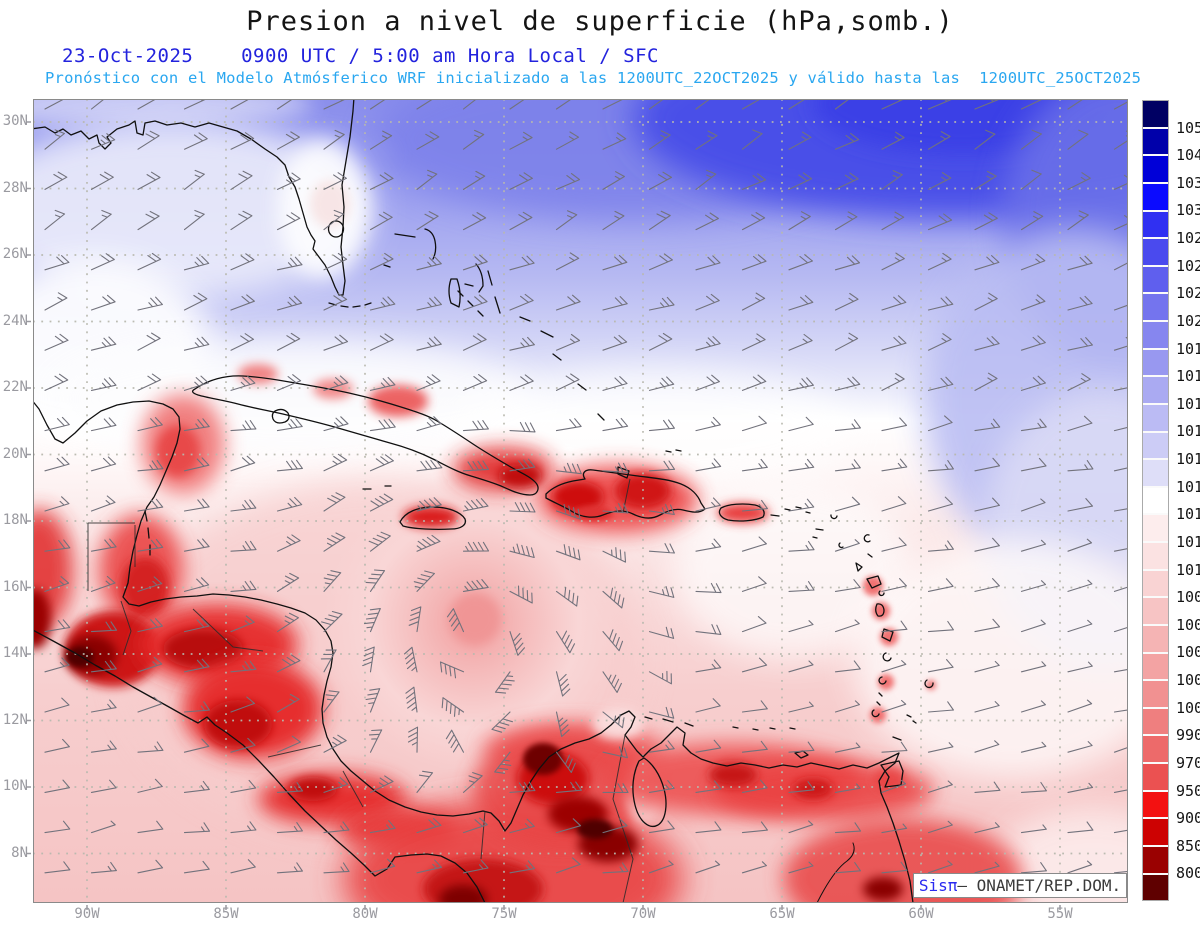  What do you see at coordinates (433, 518) in the screenshot?
I see `jamaica` at bounding box center [433, 518].